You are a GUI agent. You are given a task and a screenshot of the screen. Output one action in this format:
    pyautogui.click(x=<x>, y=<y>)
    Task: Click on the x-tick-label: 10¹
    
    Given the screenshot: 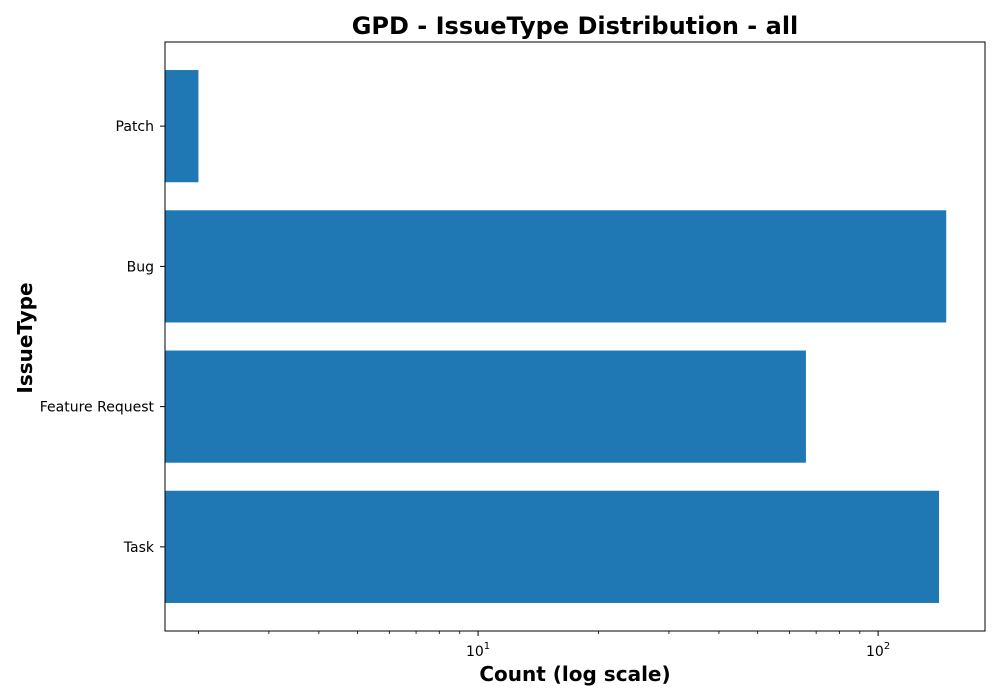 What is the action you would take?
    pyautogui.click(x=478, y=650)
    